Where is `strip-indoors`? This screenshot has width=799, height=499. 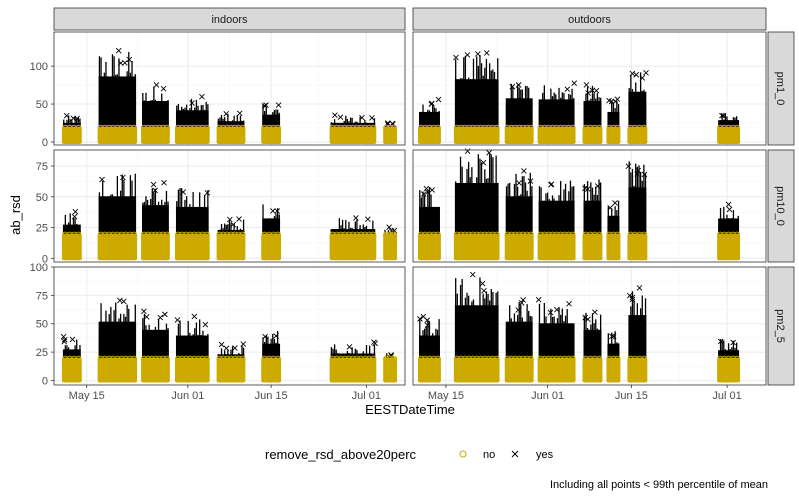 strip-indoors is located at coordinates (229, 19).